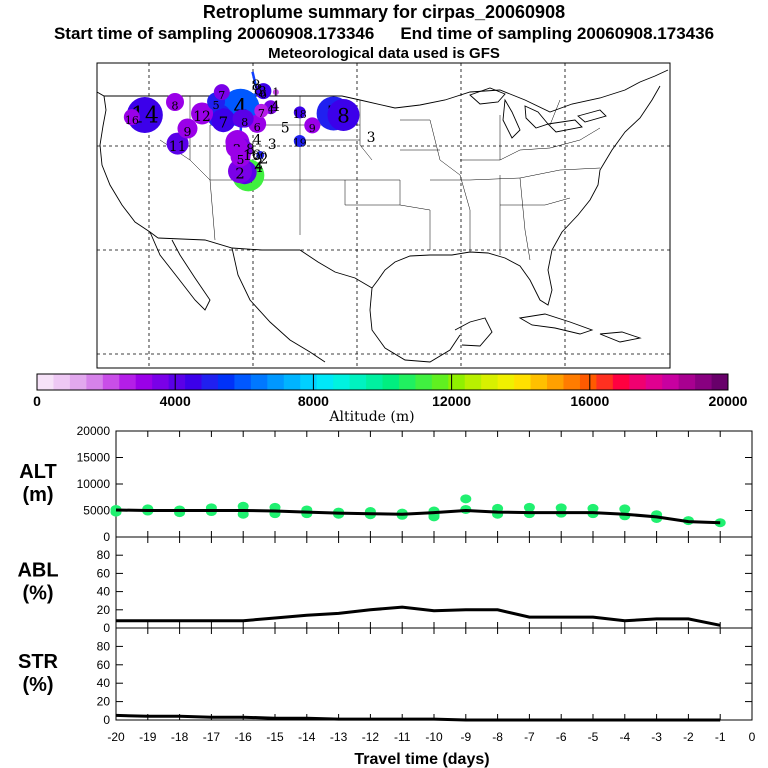 This screenshot has height=768, width=768. What do you see at coordinates (473, 332) in the screenshot?
I see `yucatan` at bounding box center [473, 332].